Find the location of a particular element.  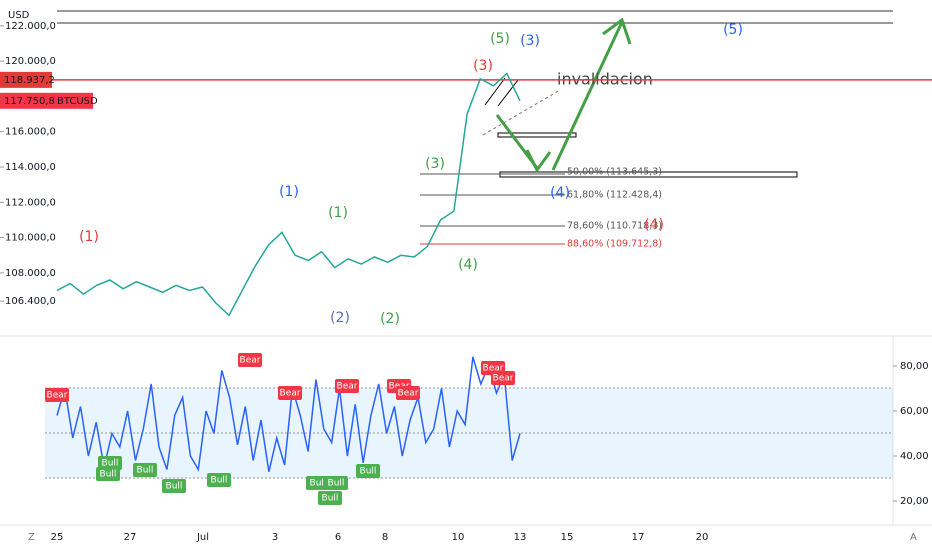

footer-left: Z is located at coordinates (31, 537).